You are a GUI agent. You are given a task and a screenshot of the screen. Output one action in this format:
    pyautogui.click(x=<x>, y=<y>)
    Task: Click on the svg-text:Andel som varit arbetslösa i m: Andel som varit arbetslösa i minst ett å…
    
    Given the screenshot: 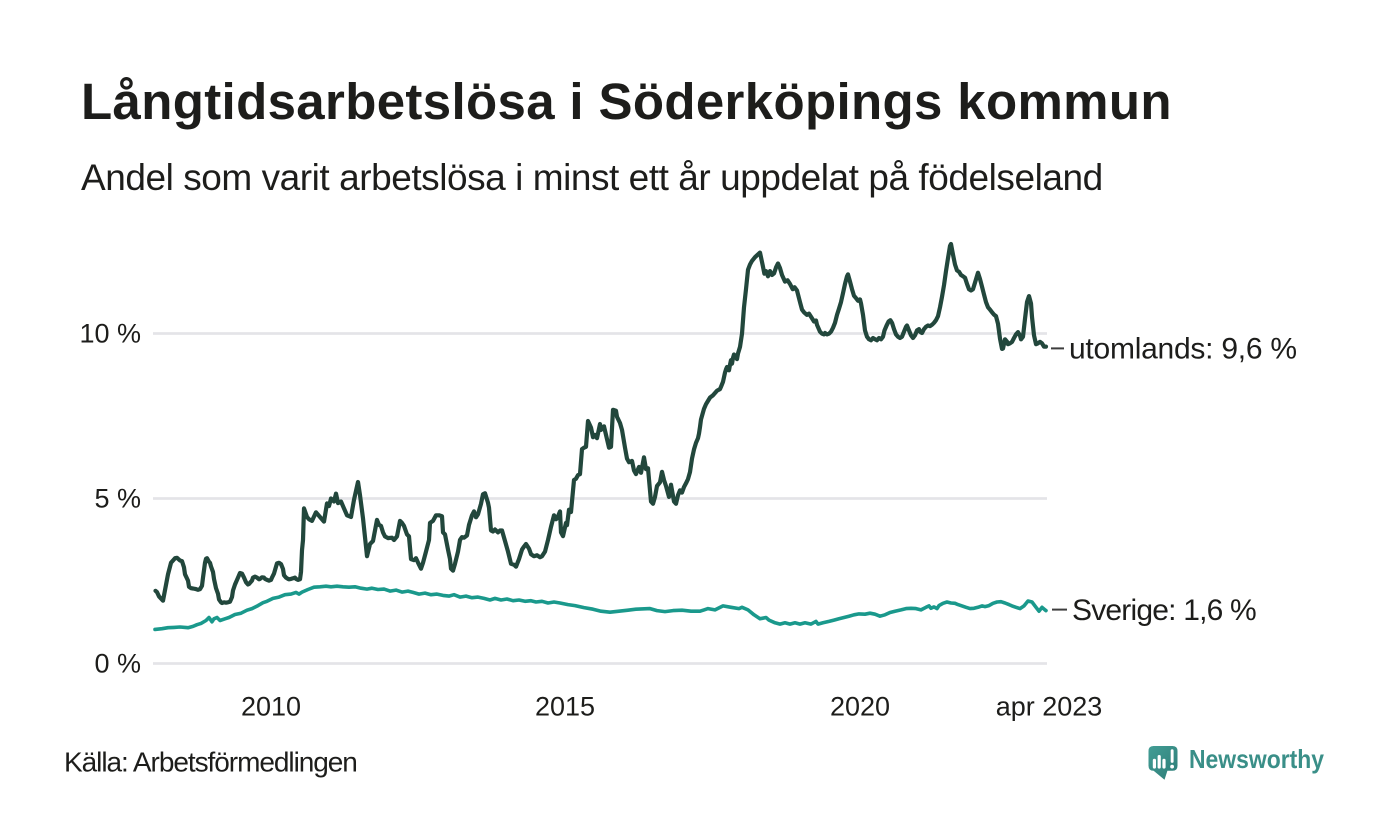 What is the action you would take?
    pyautogui.click(x=592, y=177)
    